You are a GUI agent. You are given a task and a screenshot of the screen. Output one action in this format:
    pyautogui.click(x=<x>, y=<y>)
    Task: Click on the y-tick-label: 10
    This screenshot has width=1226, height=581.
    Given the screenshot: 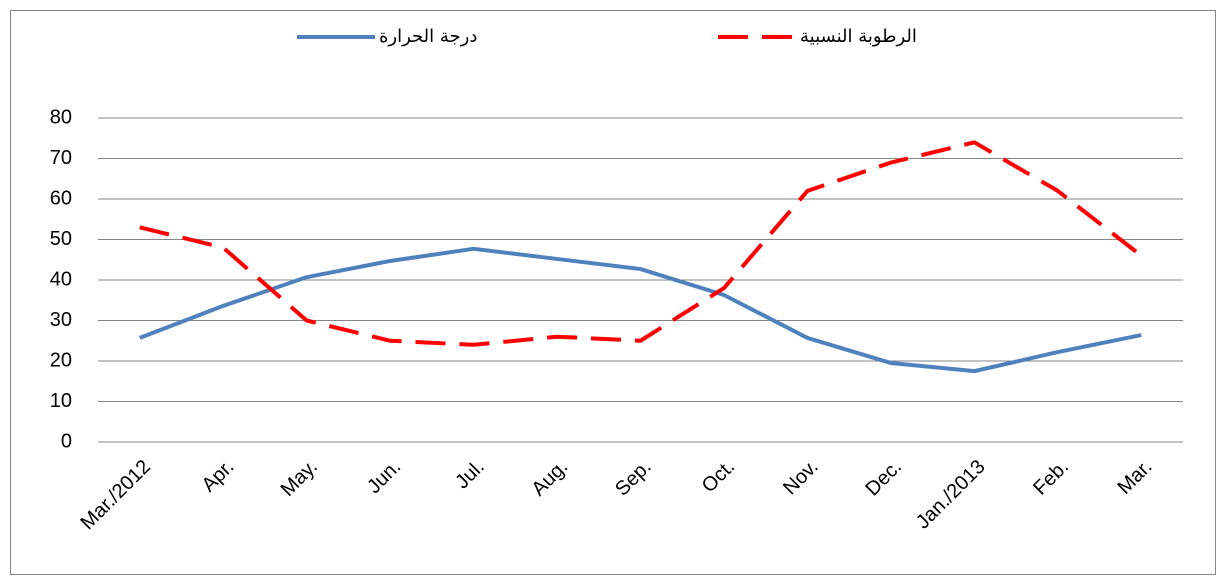 What is the action you would take?
    pyautogui.click(x=61, y=401)
    